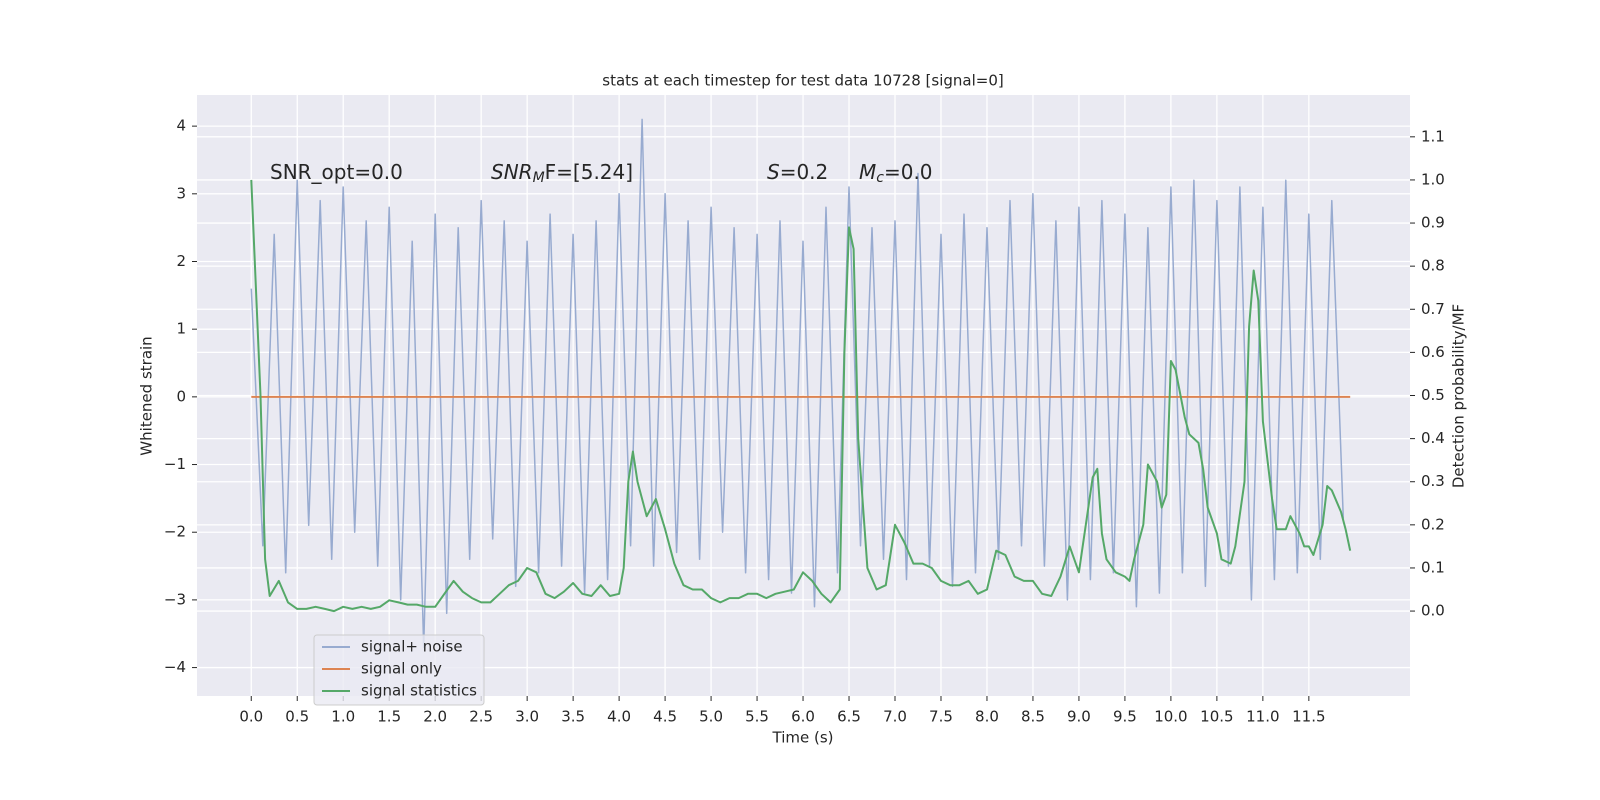  What do you see at coordinates (908, 172) in the screenshot?
I see `annotation-part: =0.0` at bounding box center [908, 172].